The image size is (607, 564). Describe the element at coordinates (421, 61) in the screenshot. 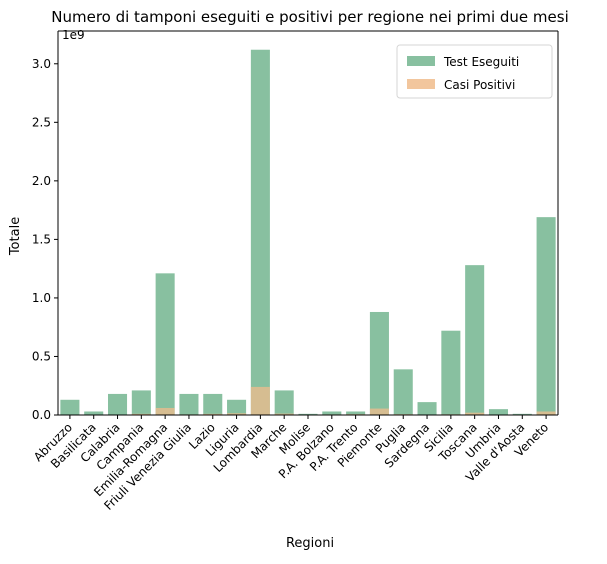

I see `legend-swatch-test` at that location.